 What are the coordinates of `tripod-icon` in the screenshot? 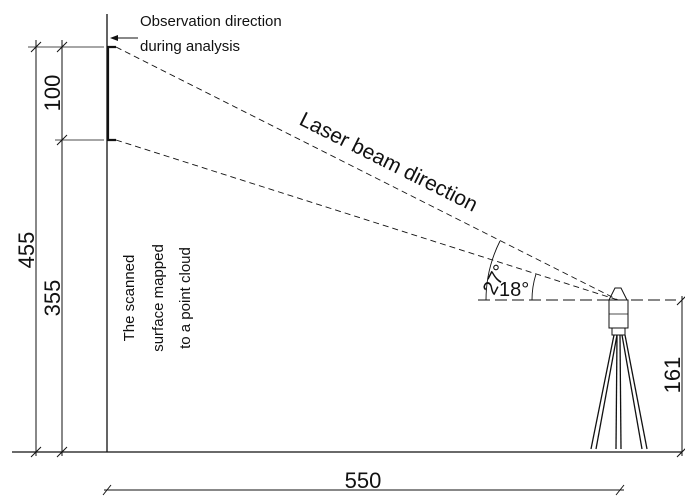 It's located at (619, 392).